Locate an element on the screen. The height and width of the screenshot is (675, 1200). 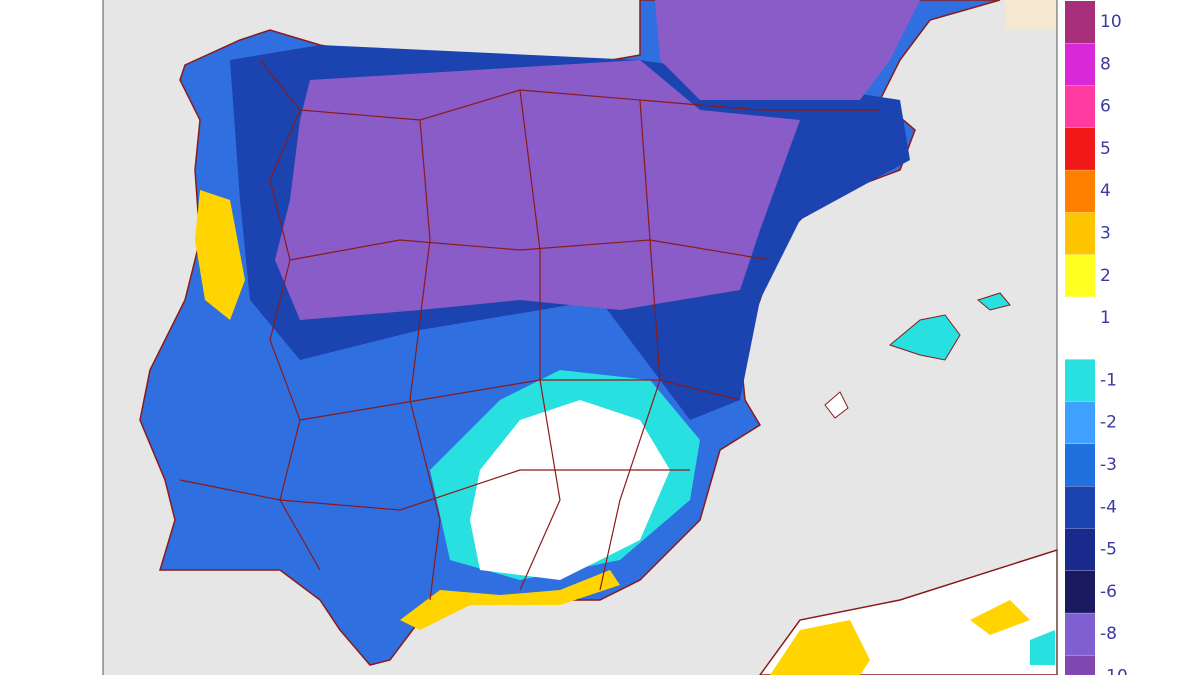
very-cold-zone-north is located at coordinates (787, 50).